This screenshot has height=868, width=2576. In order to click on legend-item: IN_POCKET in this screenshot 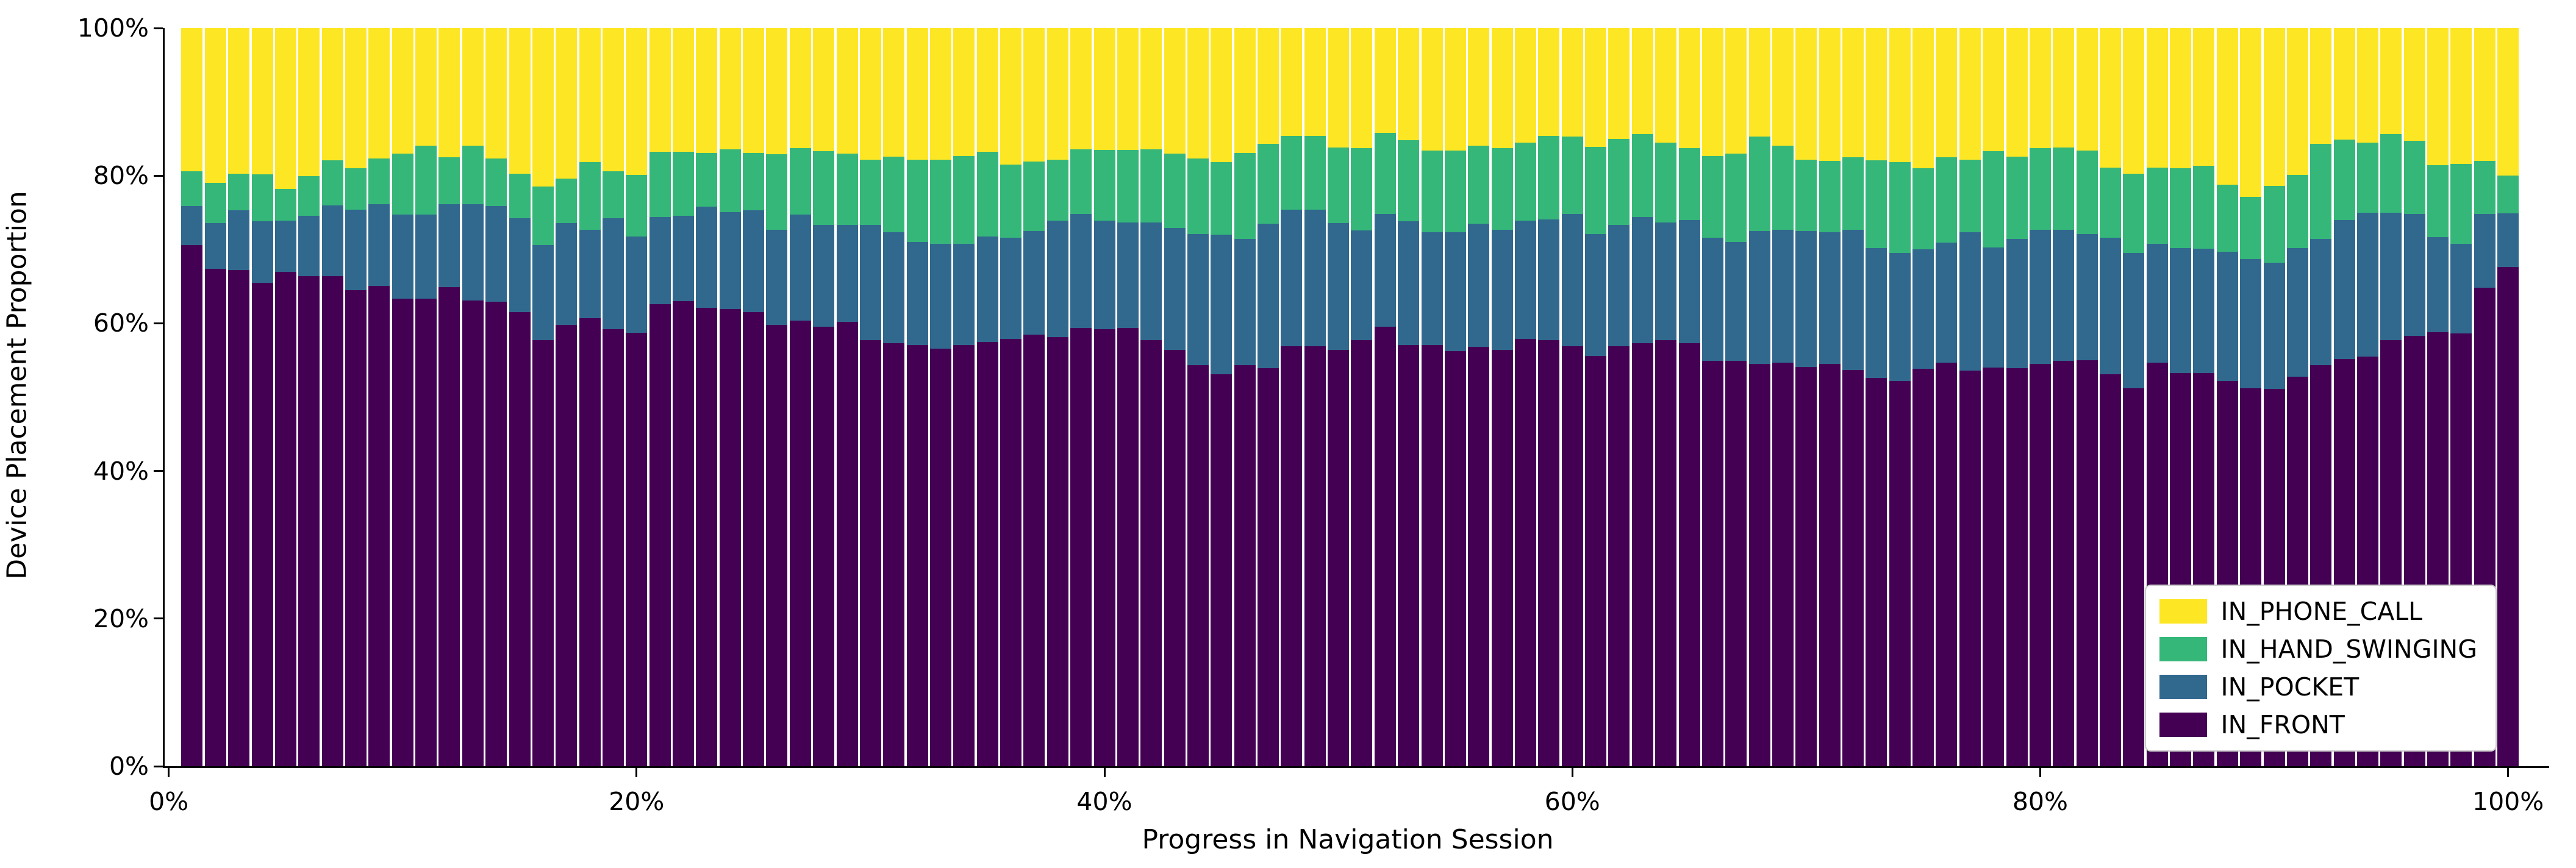, I will do `click(2318, 687)`.